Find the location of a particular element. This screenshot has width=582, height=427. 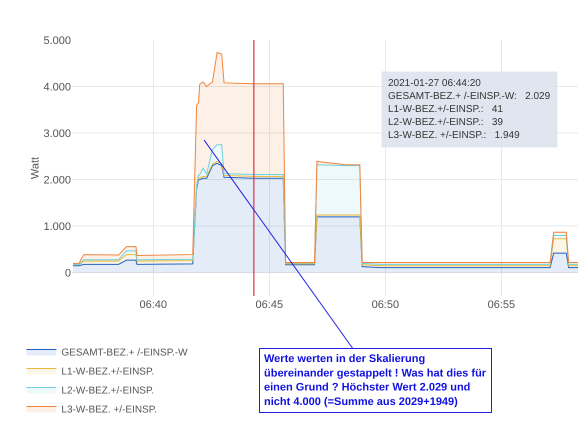

y-tick-label: 1.000 is located at coordinates (57, 227).